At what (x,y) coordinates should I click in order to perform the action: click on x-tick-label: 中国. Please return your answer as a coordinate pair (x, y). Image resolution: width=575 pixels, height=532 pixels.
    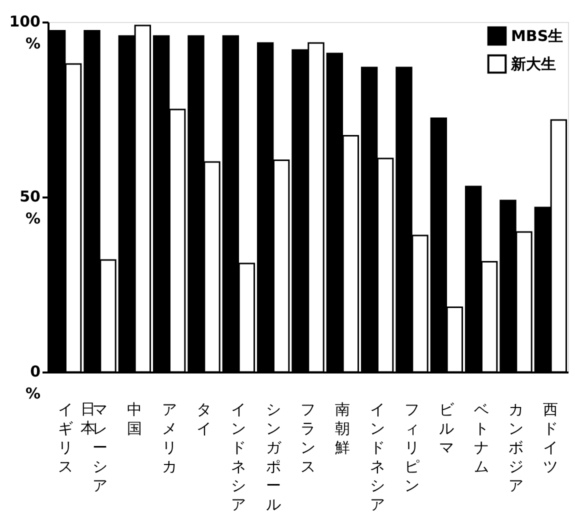
    Looking at the image, I should click on (134, 419).